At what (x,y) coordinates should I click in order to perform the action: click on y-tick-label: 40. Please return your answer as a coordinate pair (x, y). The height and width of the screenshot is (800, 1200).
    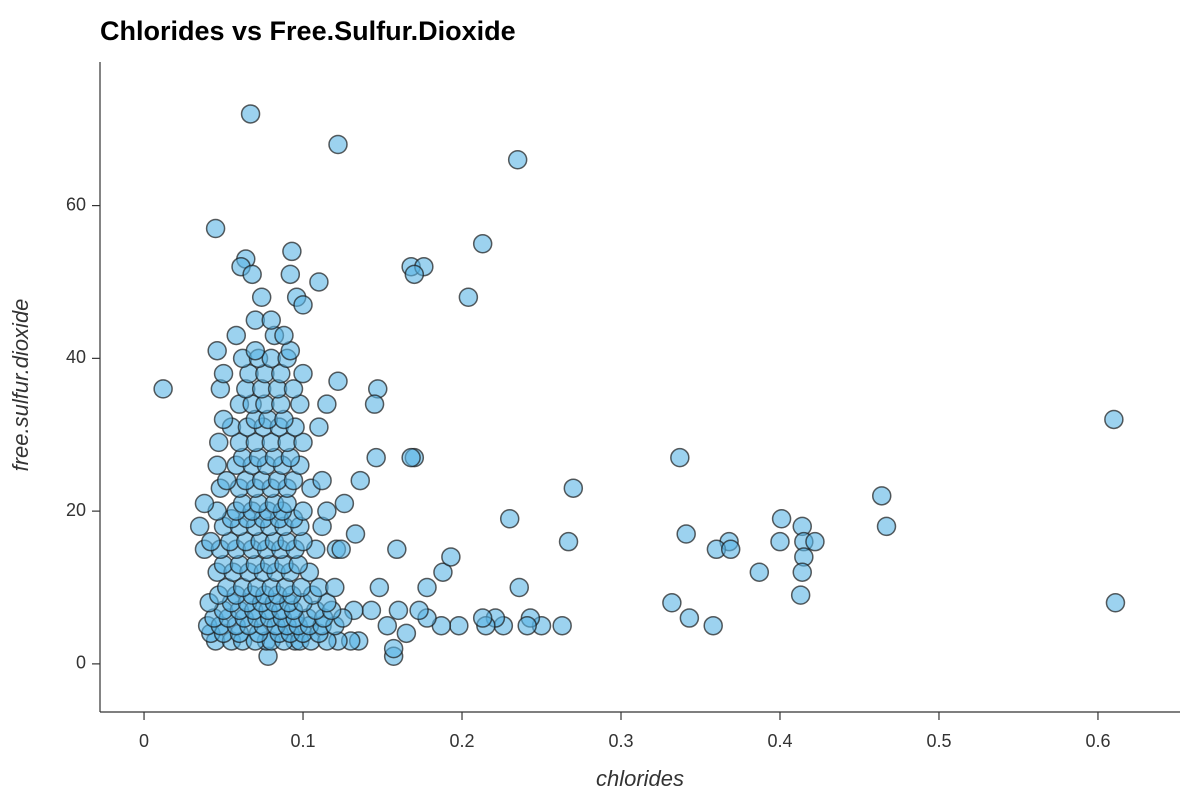
    Looking at the image, I should click on (76, 357).